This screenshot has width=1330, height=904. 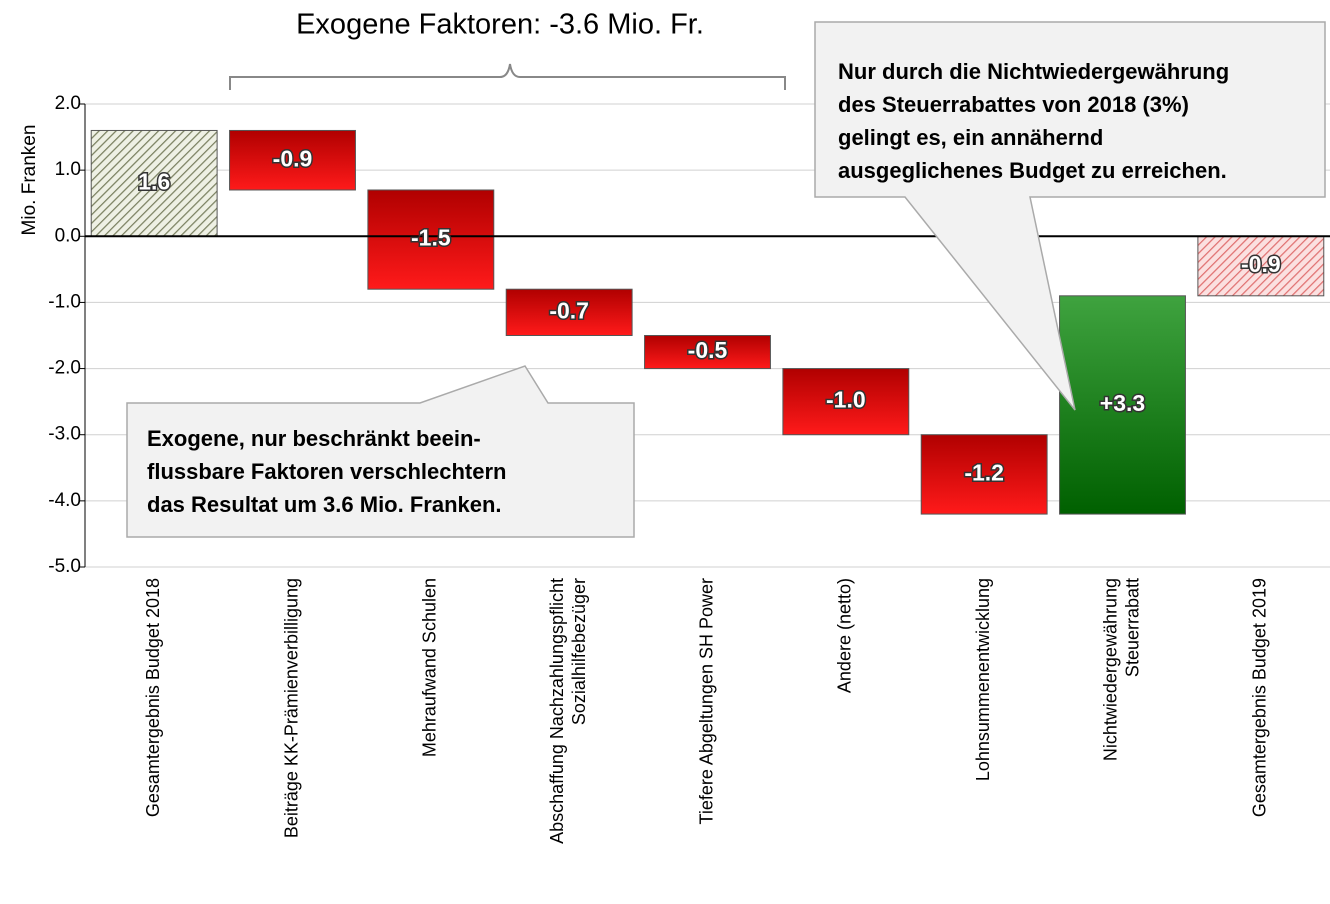 What do you see at coordinates (579, 651) in the screenshot?
I see `x-tick-label: Sozialhilfebezüger` at bounding box center [579, 651].